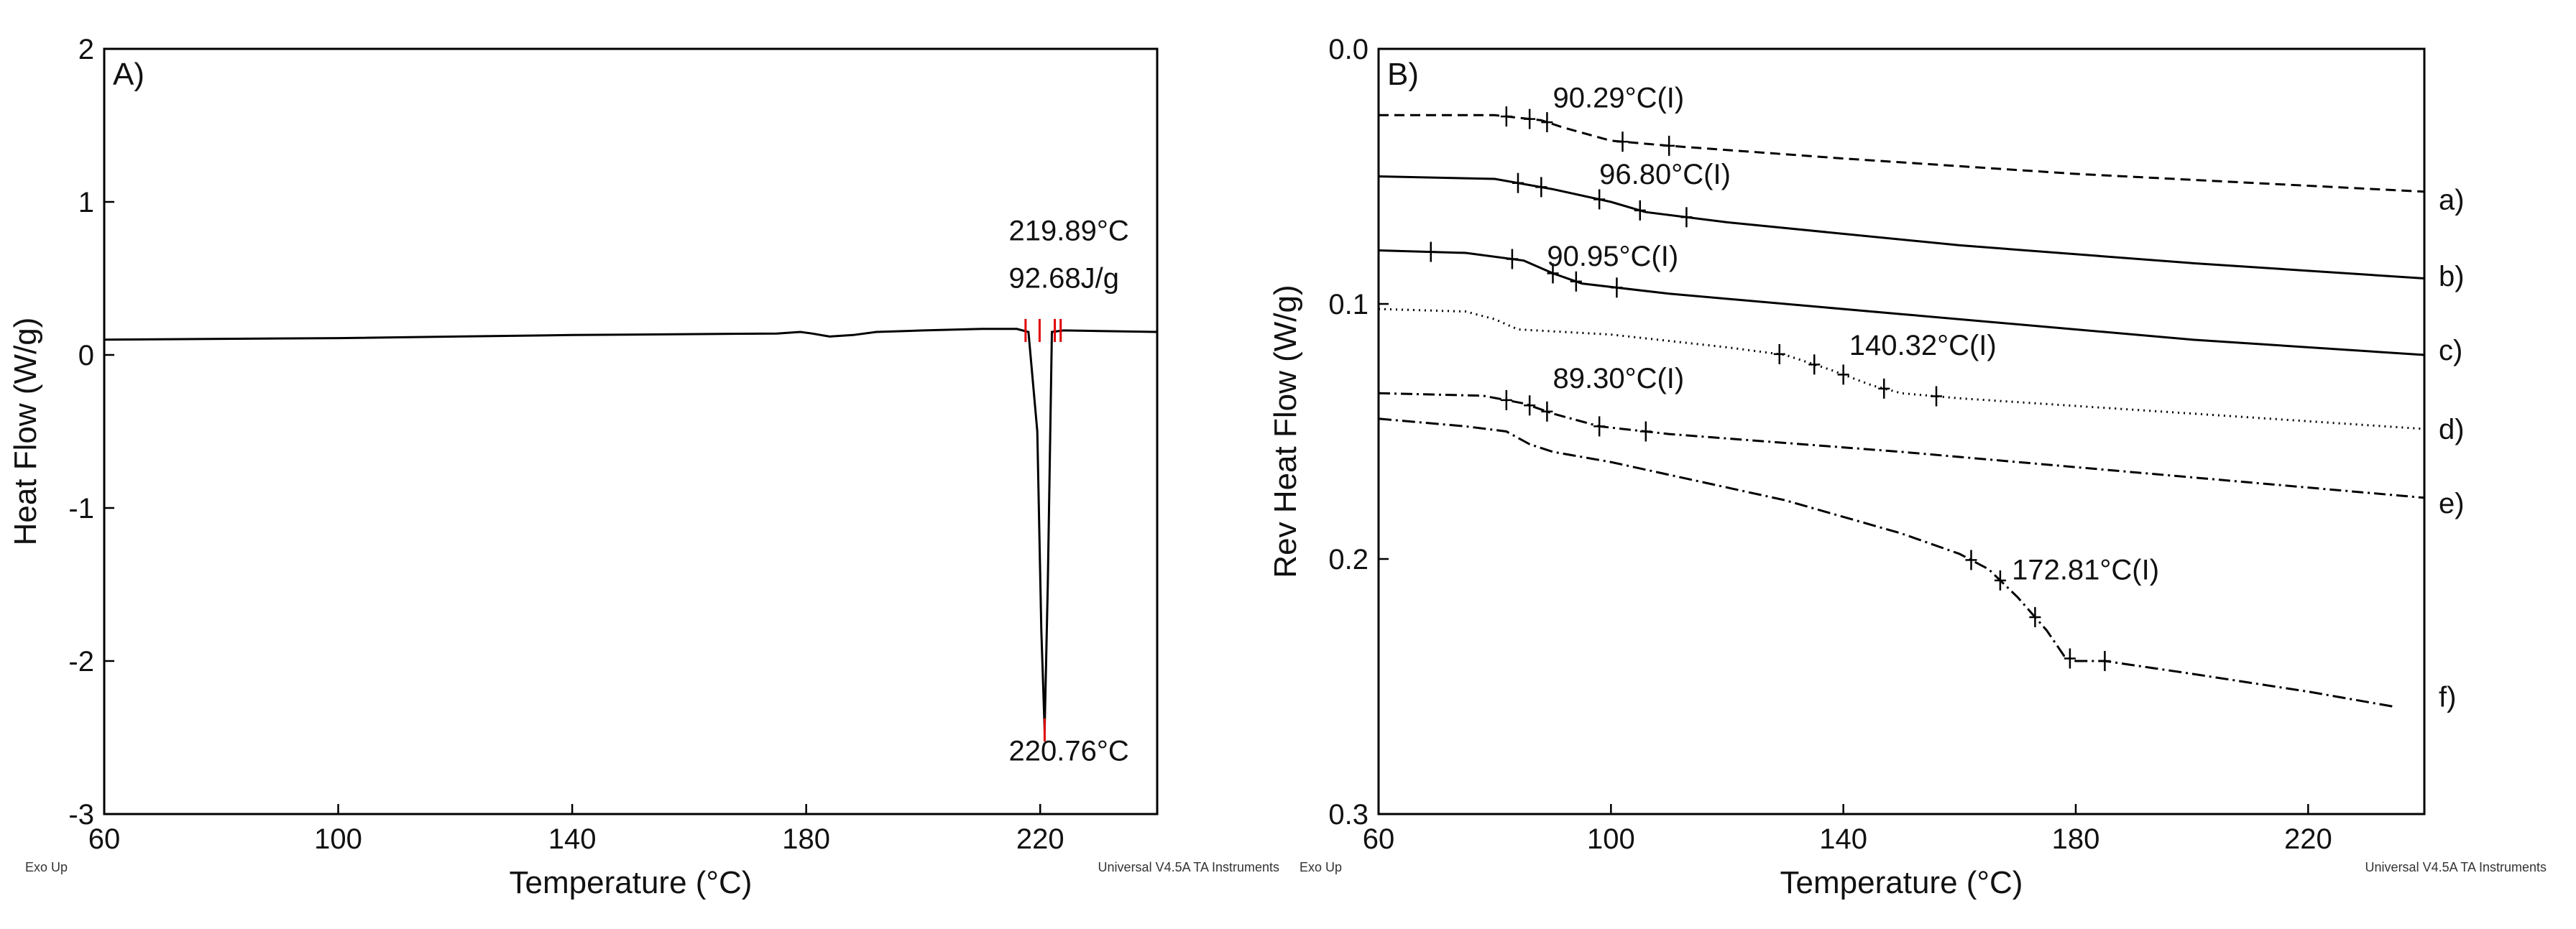  I want to click on y-tick-label: 1, so click(86, 202).